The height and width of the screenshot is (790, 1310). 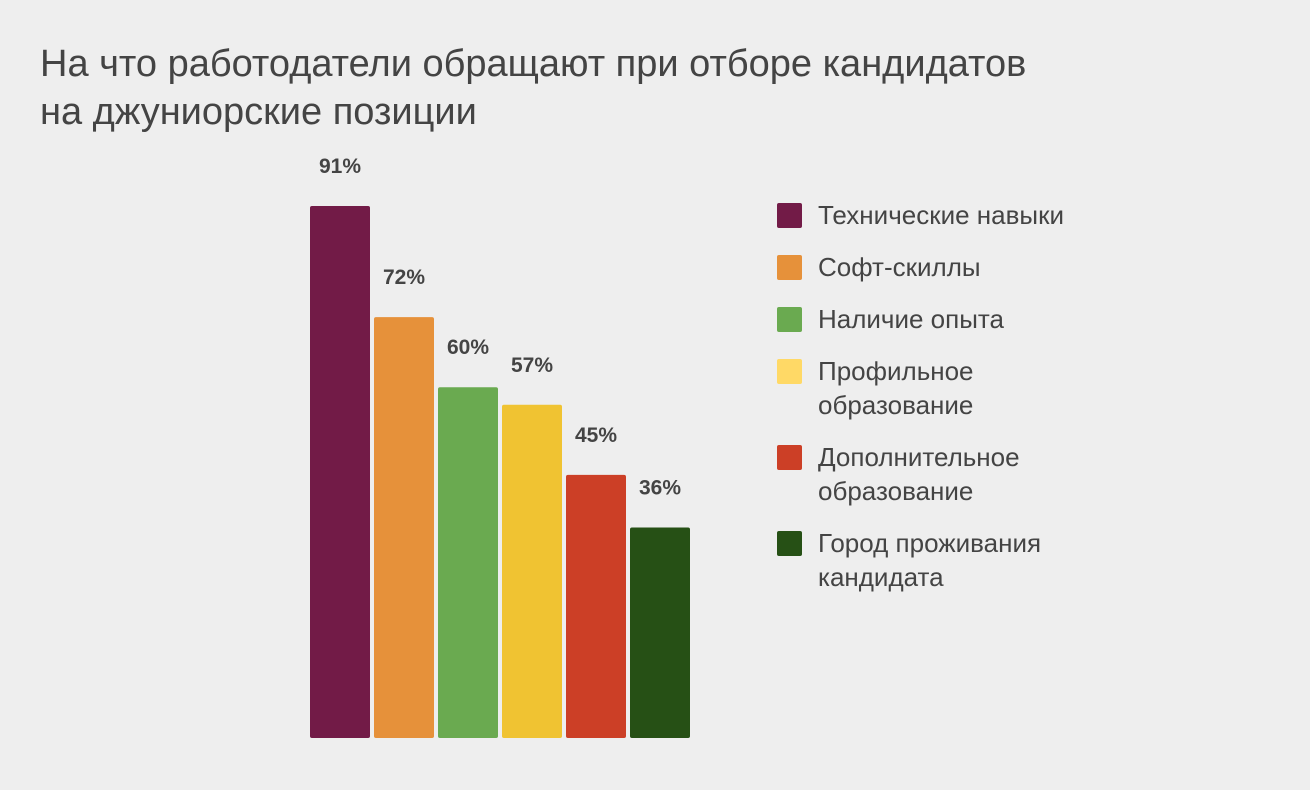 What do you see at coordinates (942, 560) in the screenshot?
I see `legend-item-candidate-city: Город проживания кандидата` at bounding box center [942, 560].